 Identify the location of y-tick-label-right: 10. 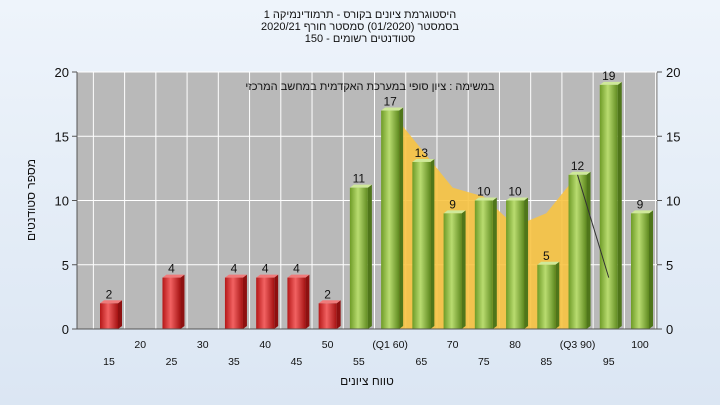
(673, 201).